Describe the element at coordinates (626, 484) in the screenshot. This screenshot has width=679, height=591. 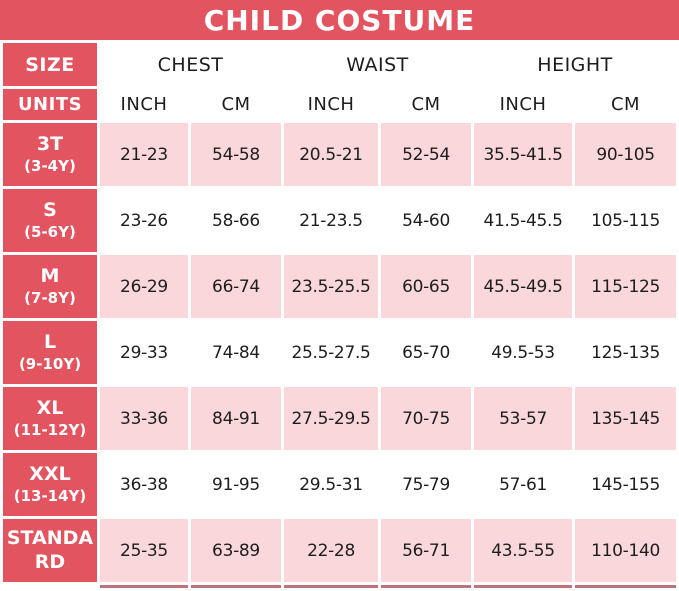
I see `size-value-cell: 145-155` at that location.